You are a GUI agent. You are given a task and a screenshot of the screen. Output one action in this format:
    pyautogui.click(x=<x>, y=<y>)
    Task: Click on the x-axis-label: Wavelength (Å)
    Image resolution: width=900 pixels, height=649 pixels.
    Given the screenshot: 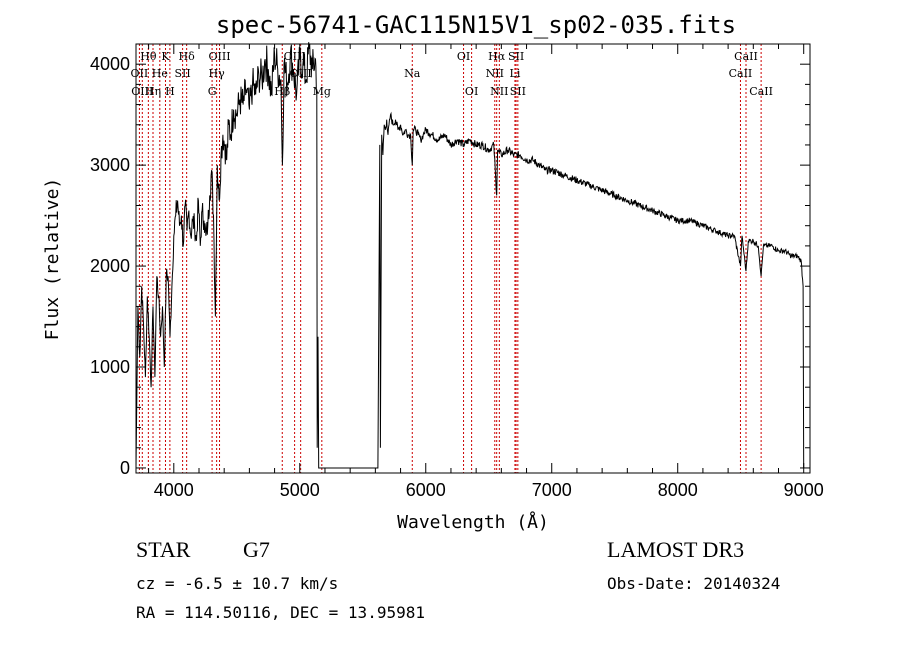 What is the action you would take?
    pyautogui.click(x=473, y=522)
    